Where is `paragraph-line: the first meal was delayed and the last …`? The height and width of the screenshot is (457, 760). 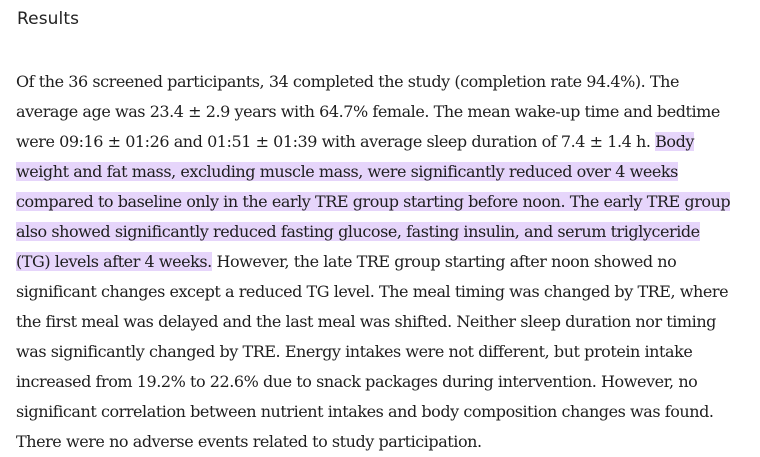
paragraph-line: the first meal was delayed and the last … is located at coordinates (373, 322).